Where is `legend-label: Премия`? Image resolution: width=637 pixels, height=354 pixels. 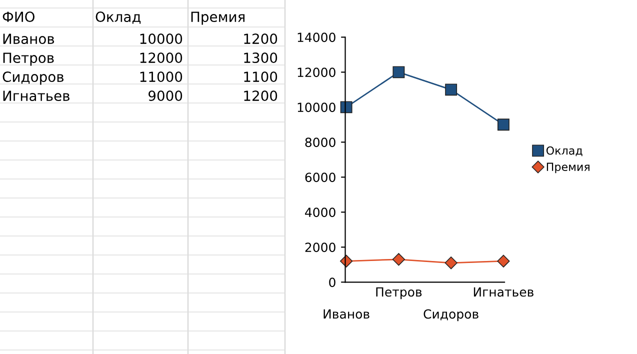
legend-label: Премия is located at coordinates (568, 168).